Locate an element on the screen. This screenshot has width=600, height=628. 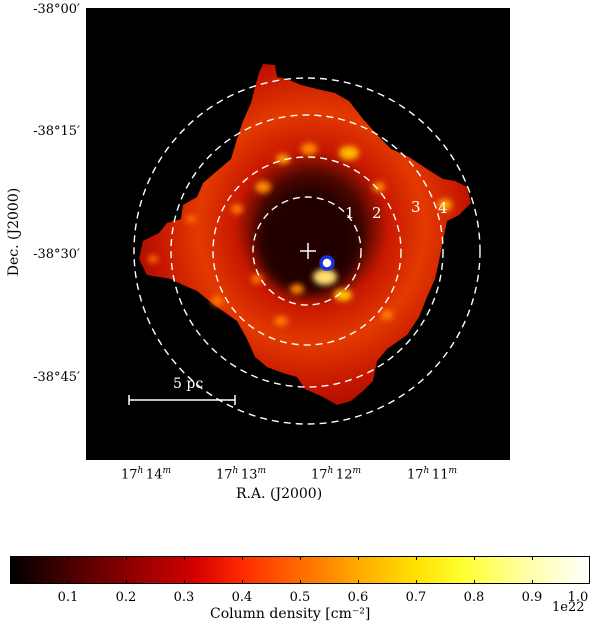
center-cross-icon is located at coordinates (308, 251).